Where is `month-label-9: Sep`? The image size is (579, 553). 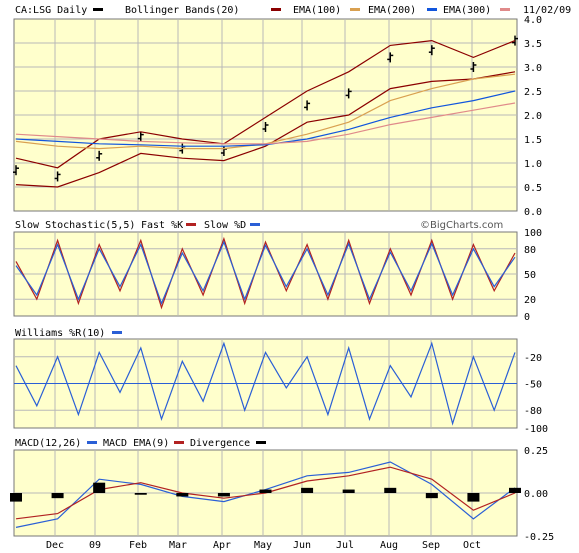
month-label-9: Sep is located at coordinates (431, 545).